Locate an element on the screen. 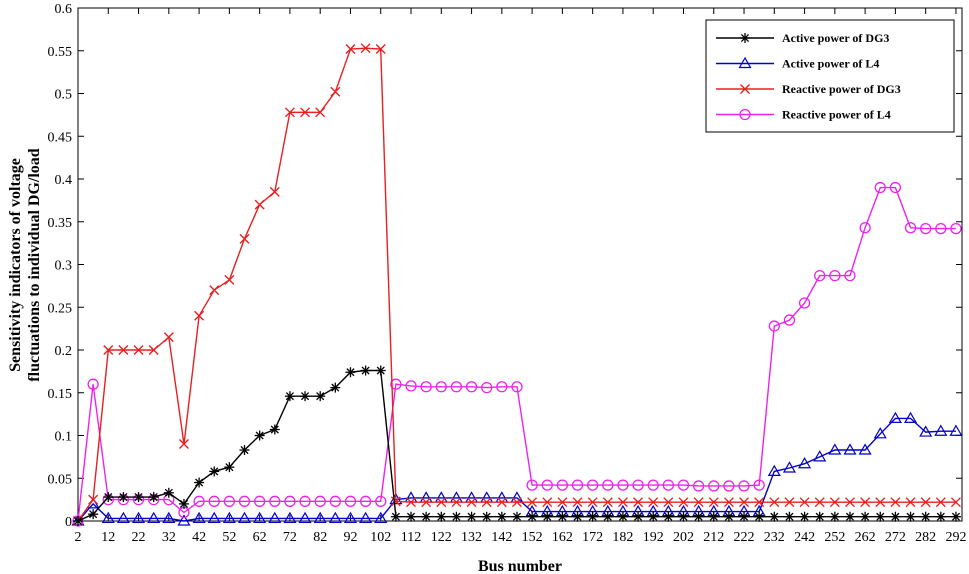  x-axis-label: Bus number is located at coordinates (520, 566).